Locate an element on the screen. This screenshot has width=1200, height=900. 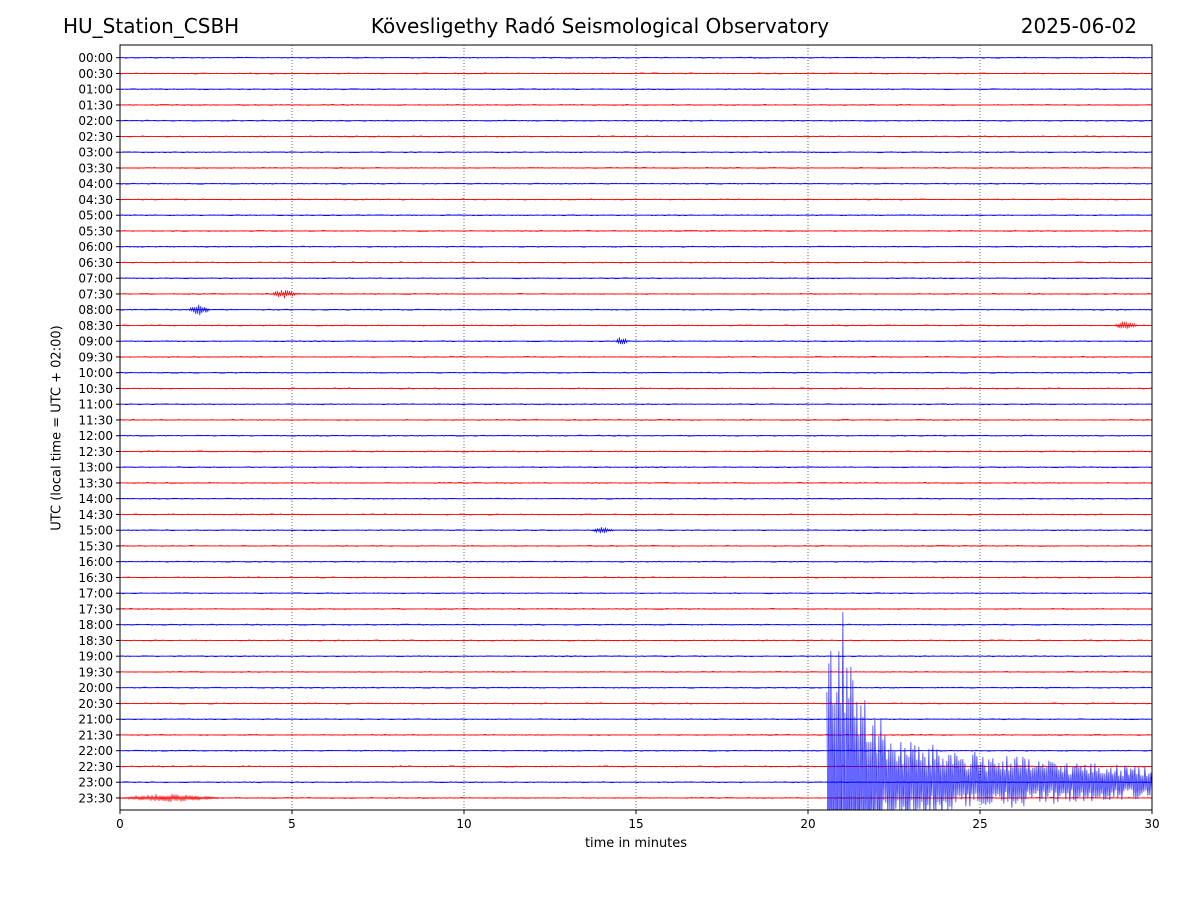
y-tick-label: 01:30 is located at coordinates (95, 105).